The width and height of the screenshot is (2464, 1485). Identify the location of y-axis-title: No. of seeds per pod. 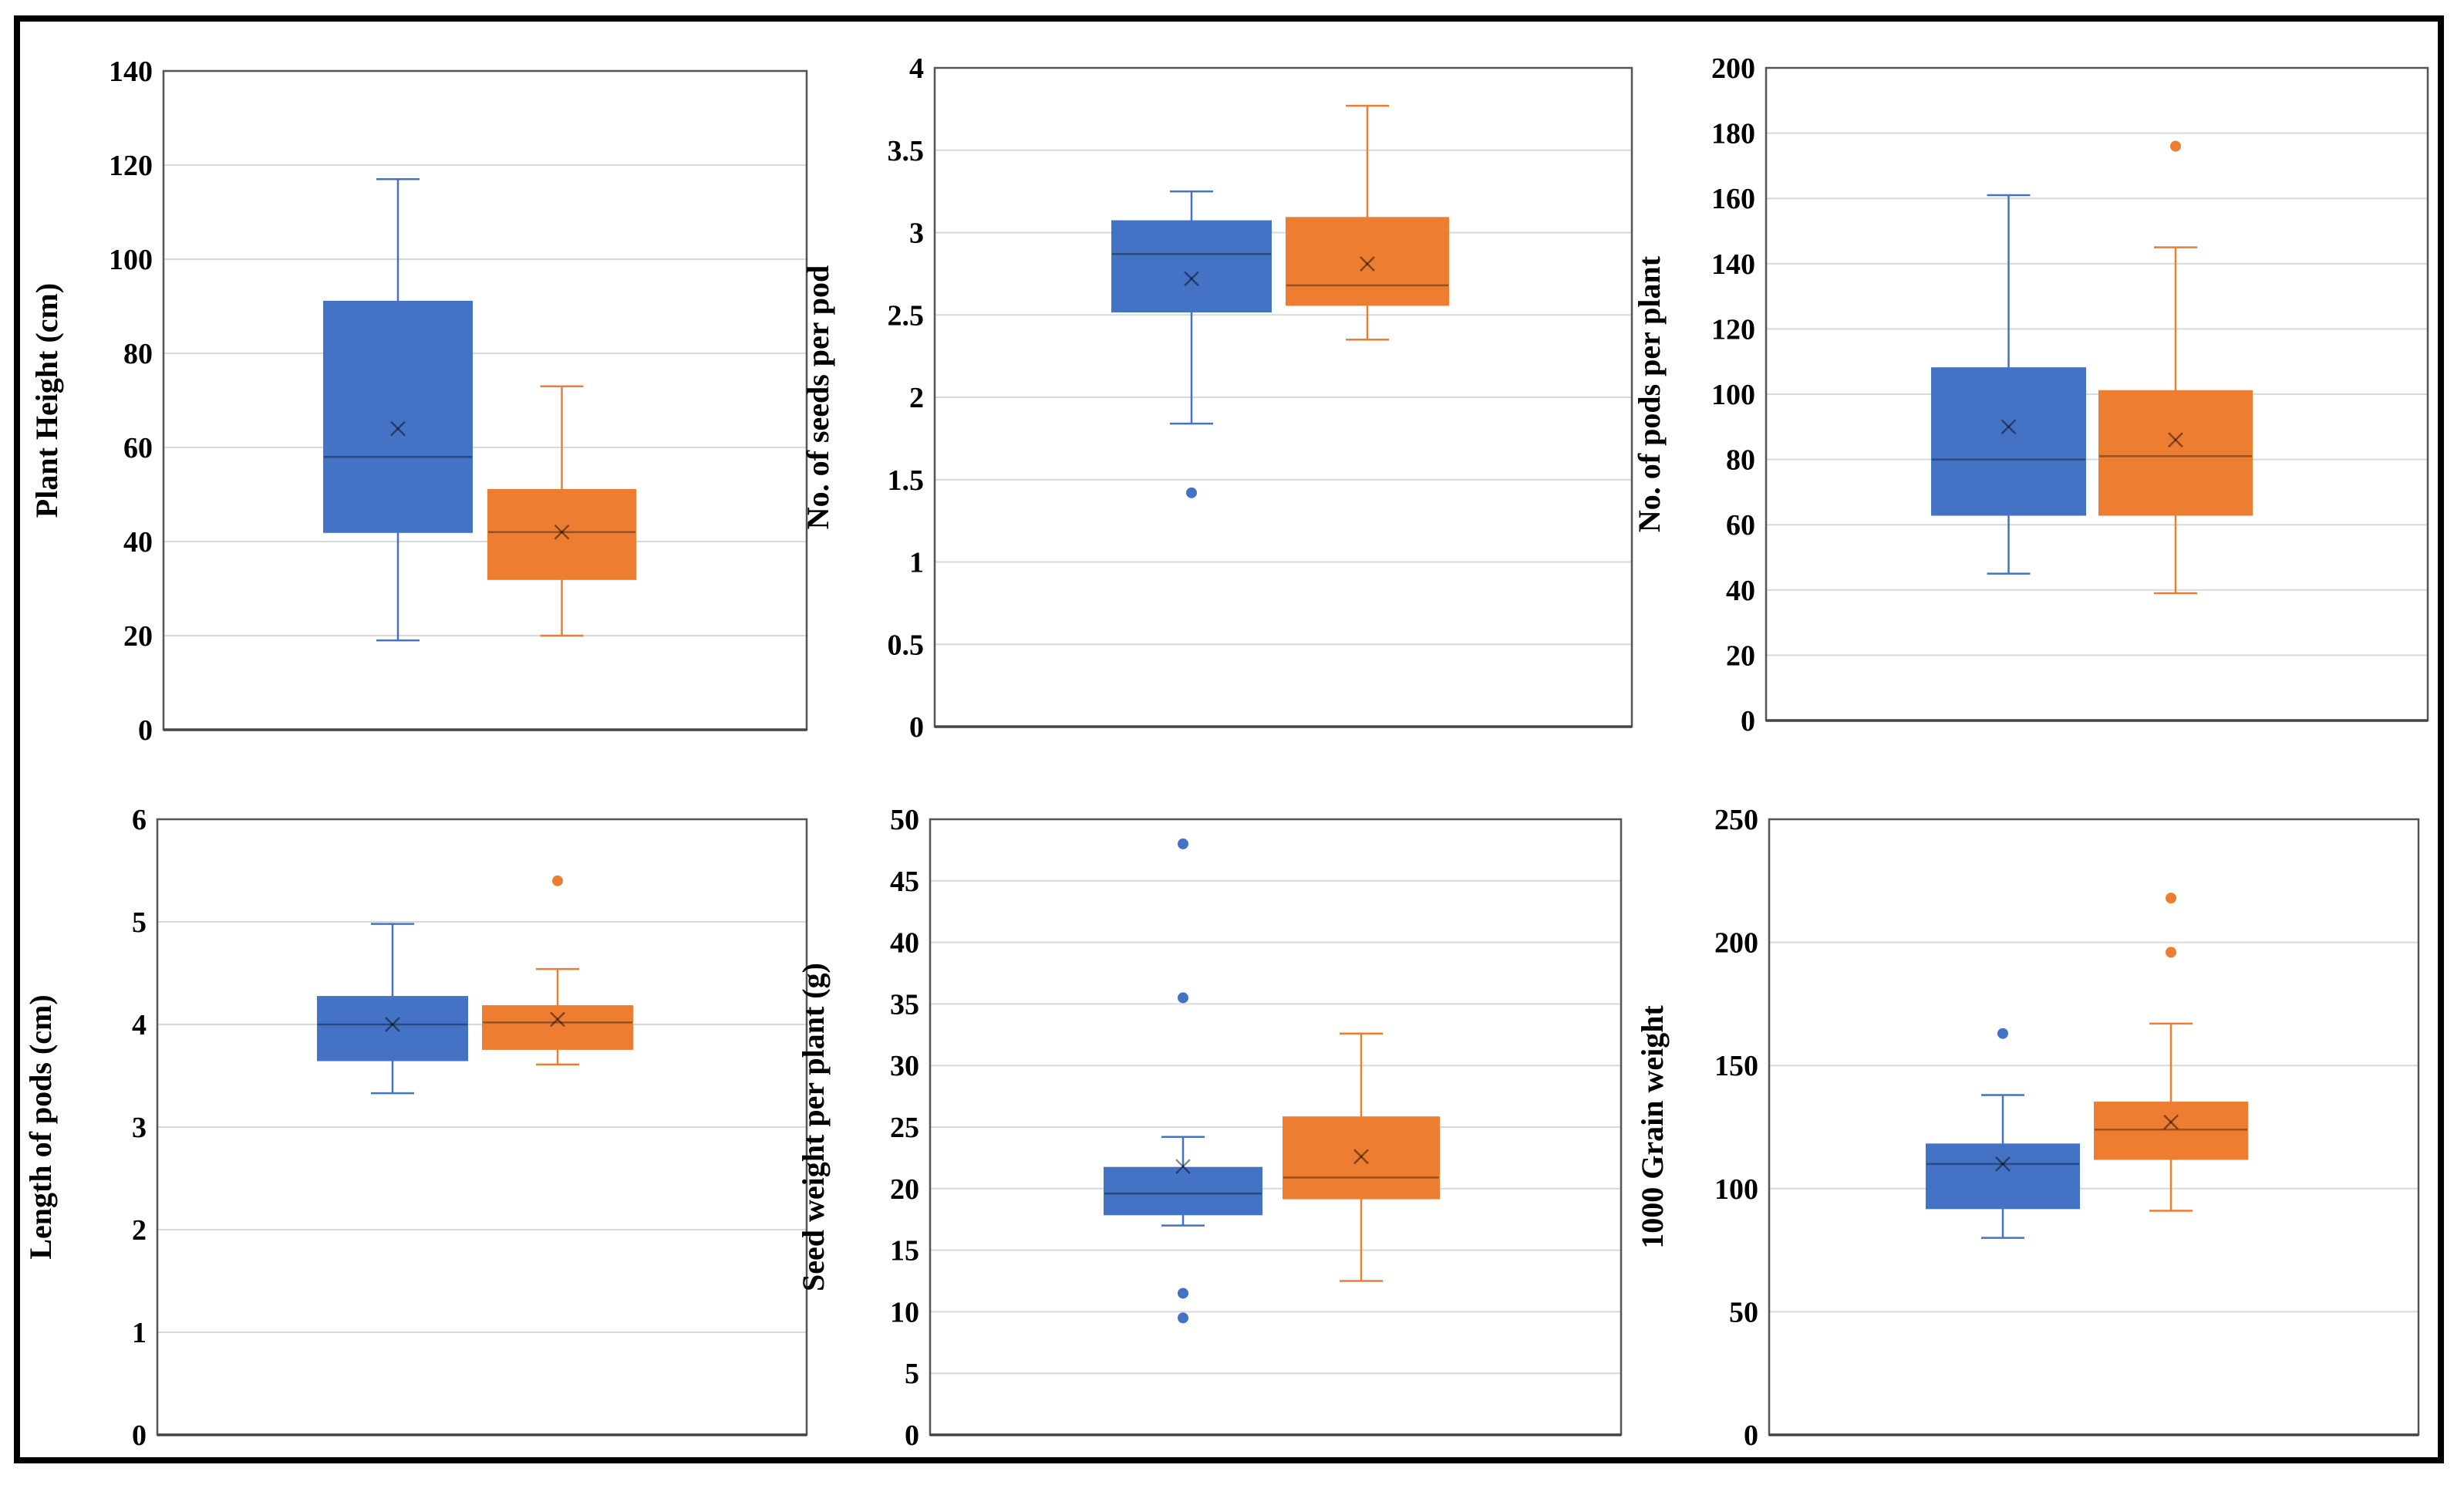
(818, 397).